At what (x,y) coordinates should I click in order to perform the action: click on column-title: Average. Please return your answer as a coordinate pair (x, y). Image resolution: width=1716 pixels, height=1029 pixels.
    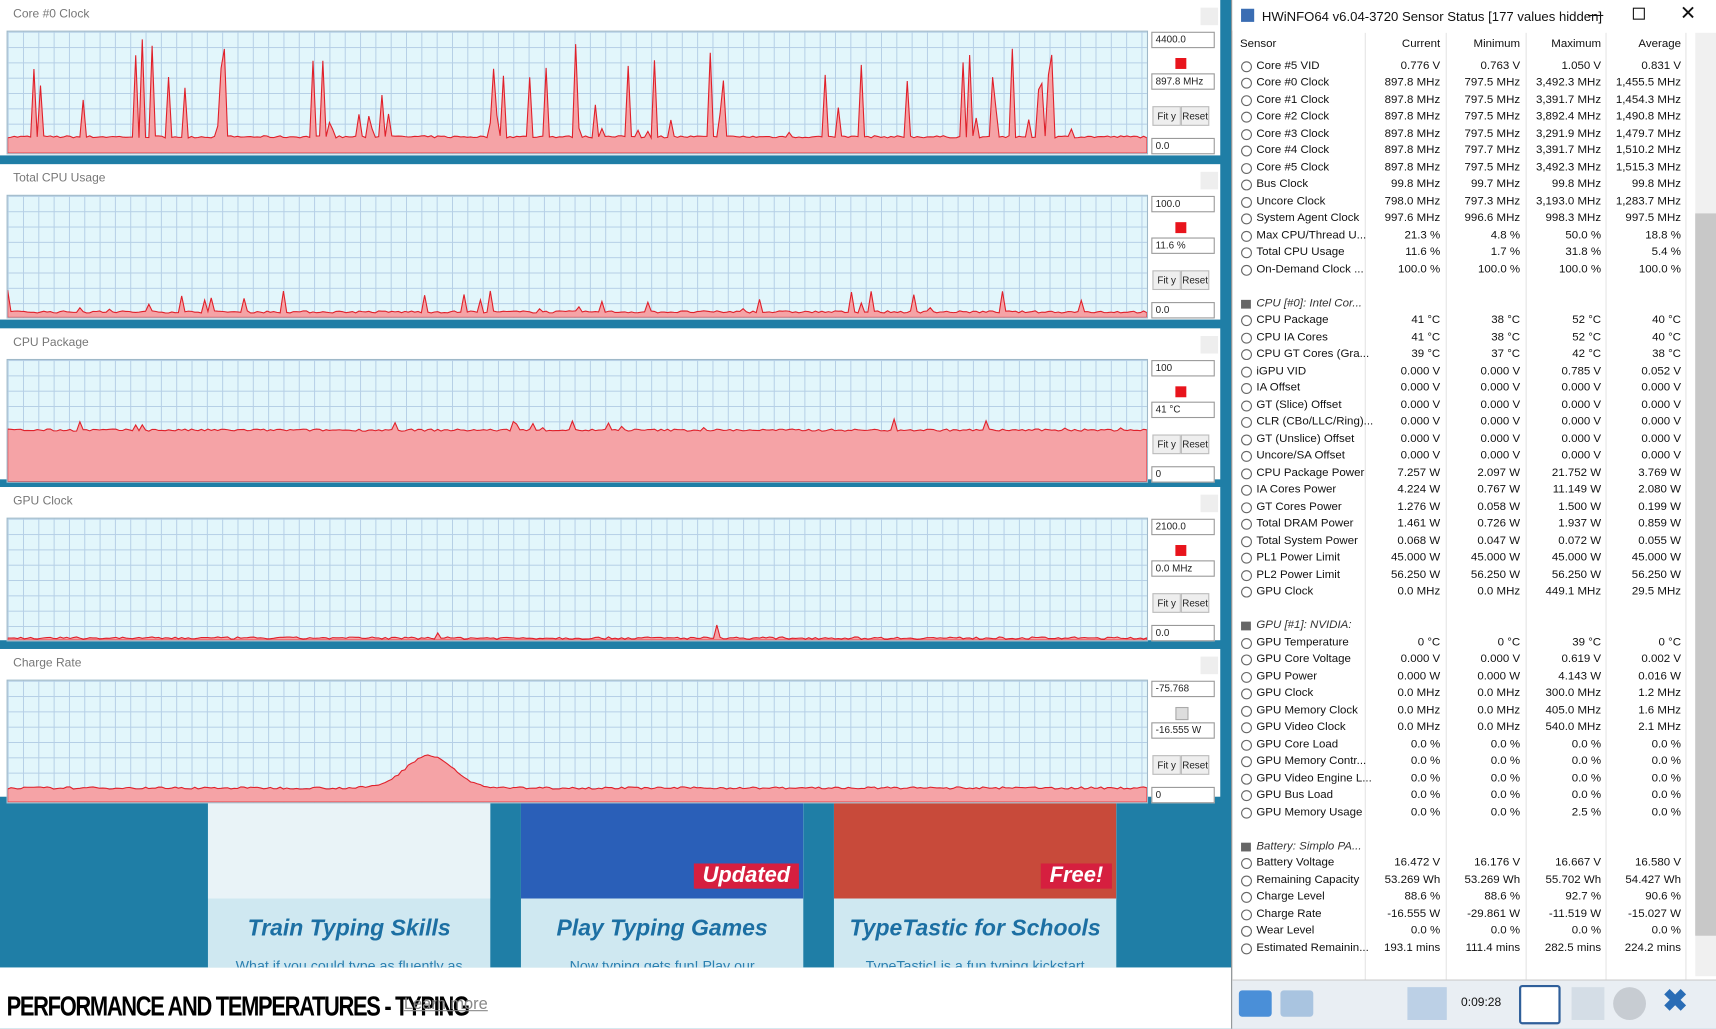
    Looking at the image, I should click on (1659, 44).